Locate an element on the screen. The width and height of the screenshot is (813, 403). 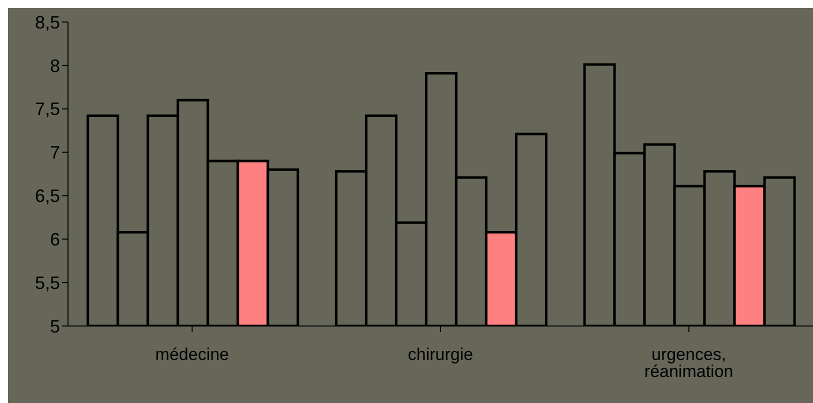
x-tick-label: urgences, réanimation is located at coordinates (689, 363).